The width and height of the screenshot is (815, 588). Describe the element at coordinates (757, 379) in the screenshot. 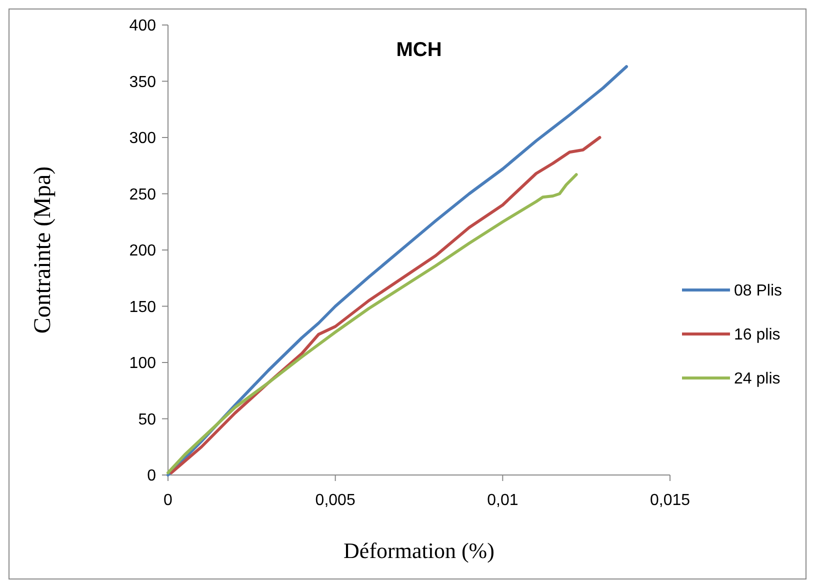

I see `legend-label: 24 plis` at that location.